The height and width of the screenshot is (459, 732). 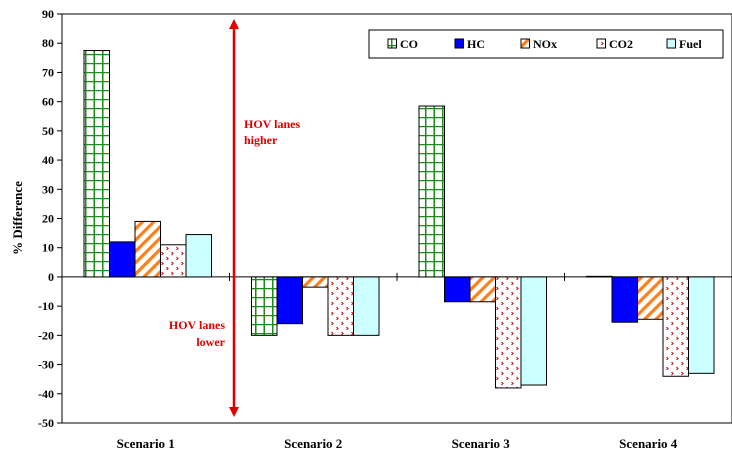 I want to click on y-tick-label: -40, so click(x=46, y=394).